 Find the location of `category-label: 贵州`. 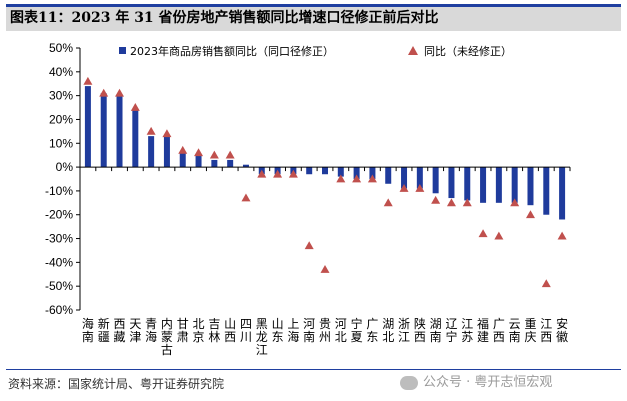

category-label: 贵州 is located at coordinates (325, 330).